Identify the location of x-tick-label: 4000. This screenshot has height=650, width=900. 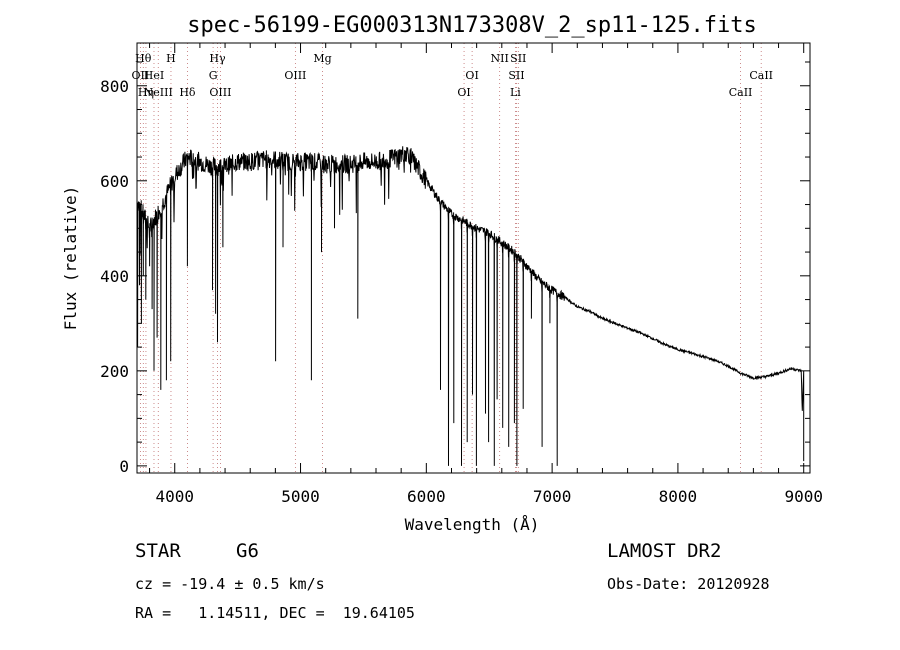
(174, 496).